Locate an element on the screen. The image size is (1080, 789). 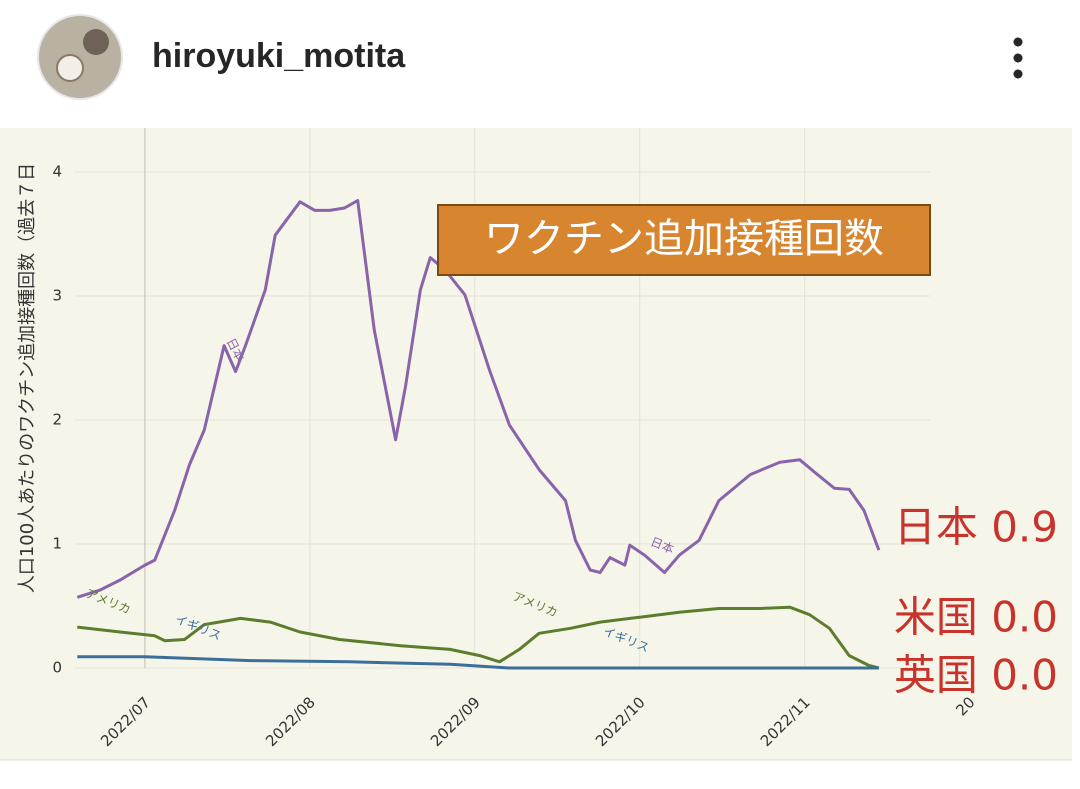
y-tick-label: 4 is located at coordinates (57, 172).